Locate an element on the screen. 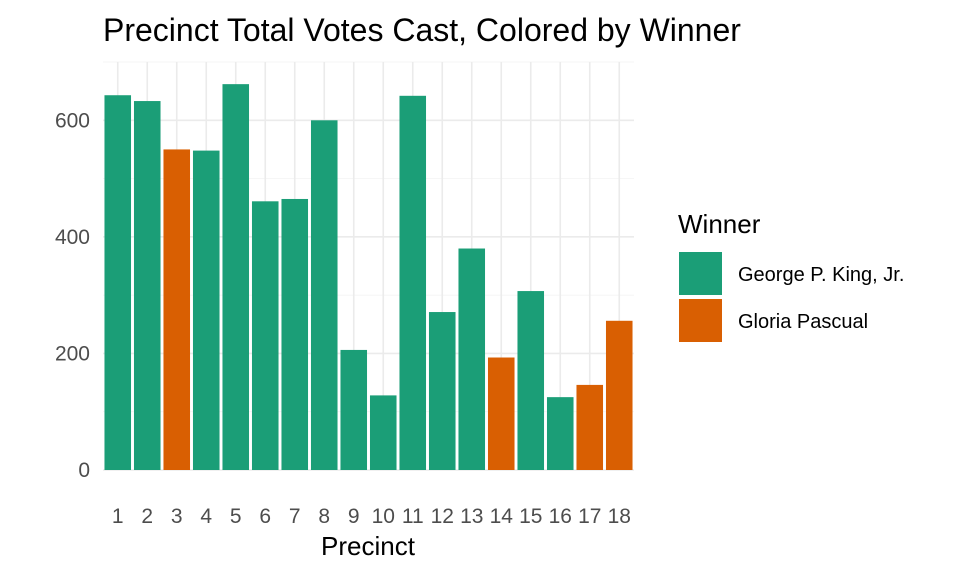 Image resolution: width=960 pixels, height=576 pixels. legend: Winner George P. King, Jr. Gloria Pascual is located at coordinates (791, 275).